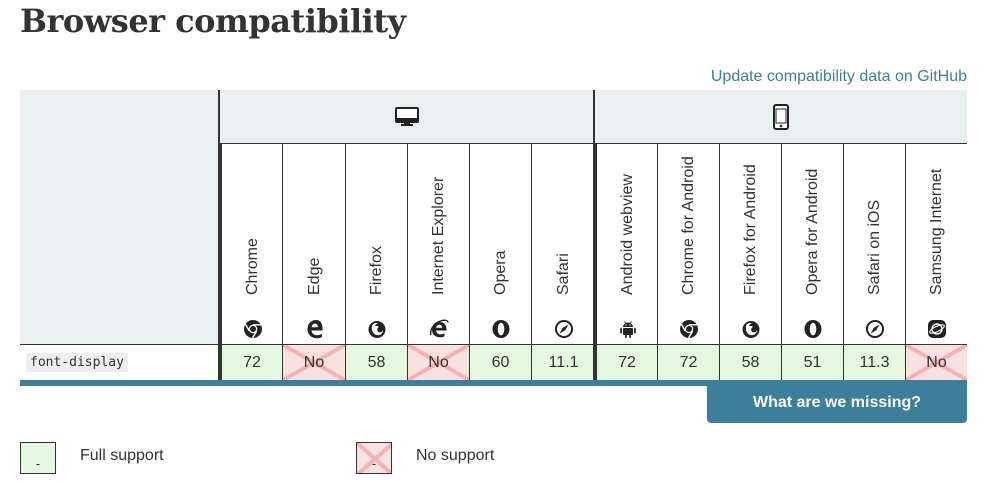 The image size is (986, 488). Describe the element at coordinates (493, 344) in the screenshot. I see `header-bottom-line` at that location.